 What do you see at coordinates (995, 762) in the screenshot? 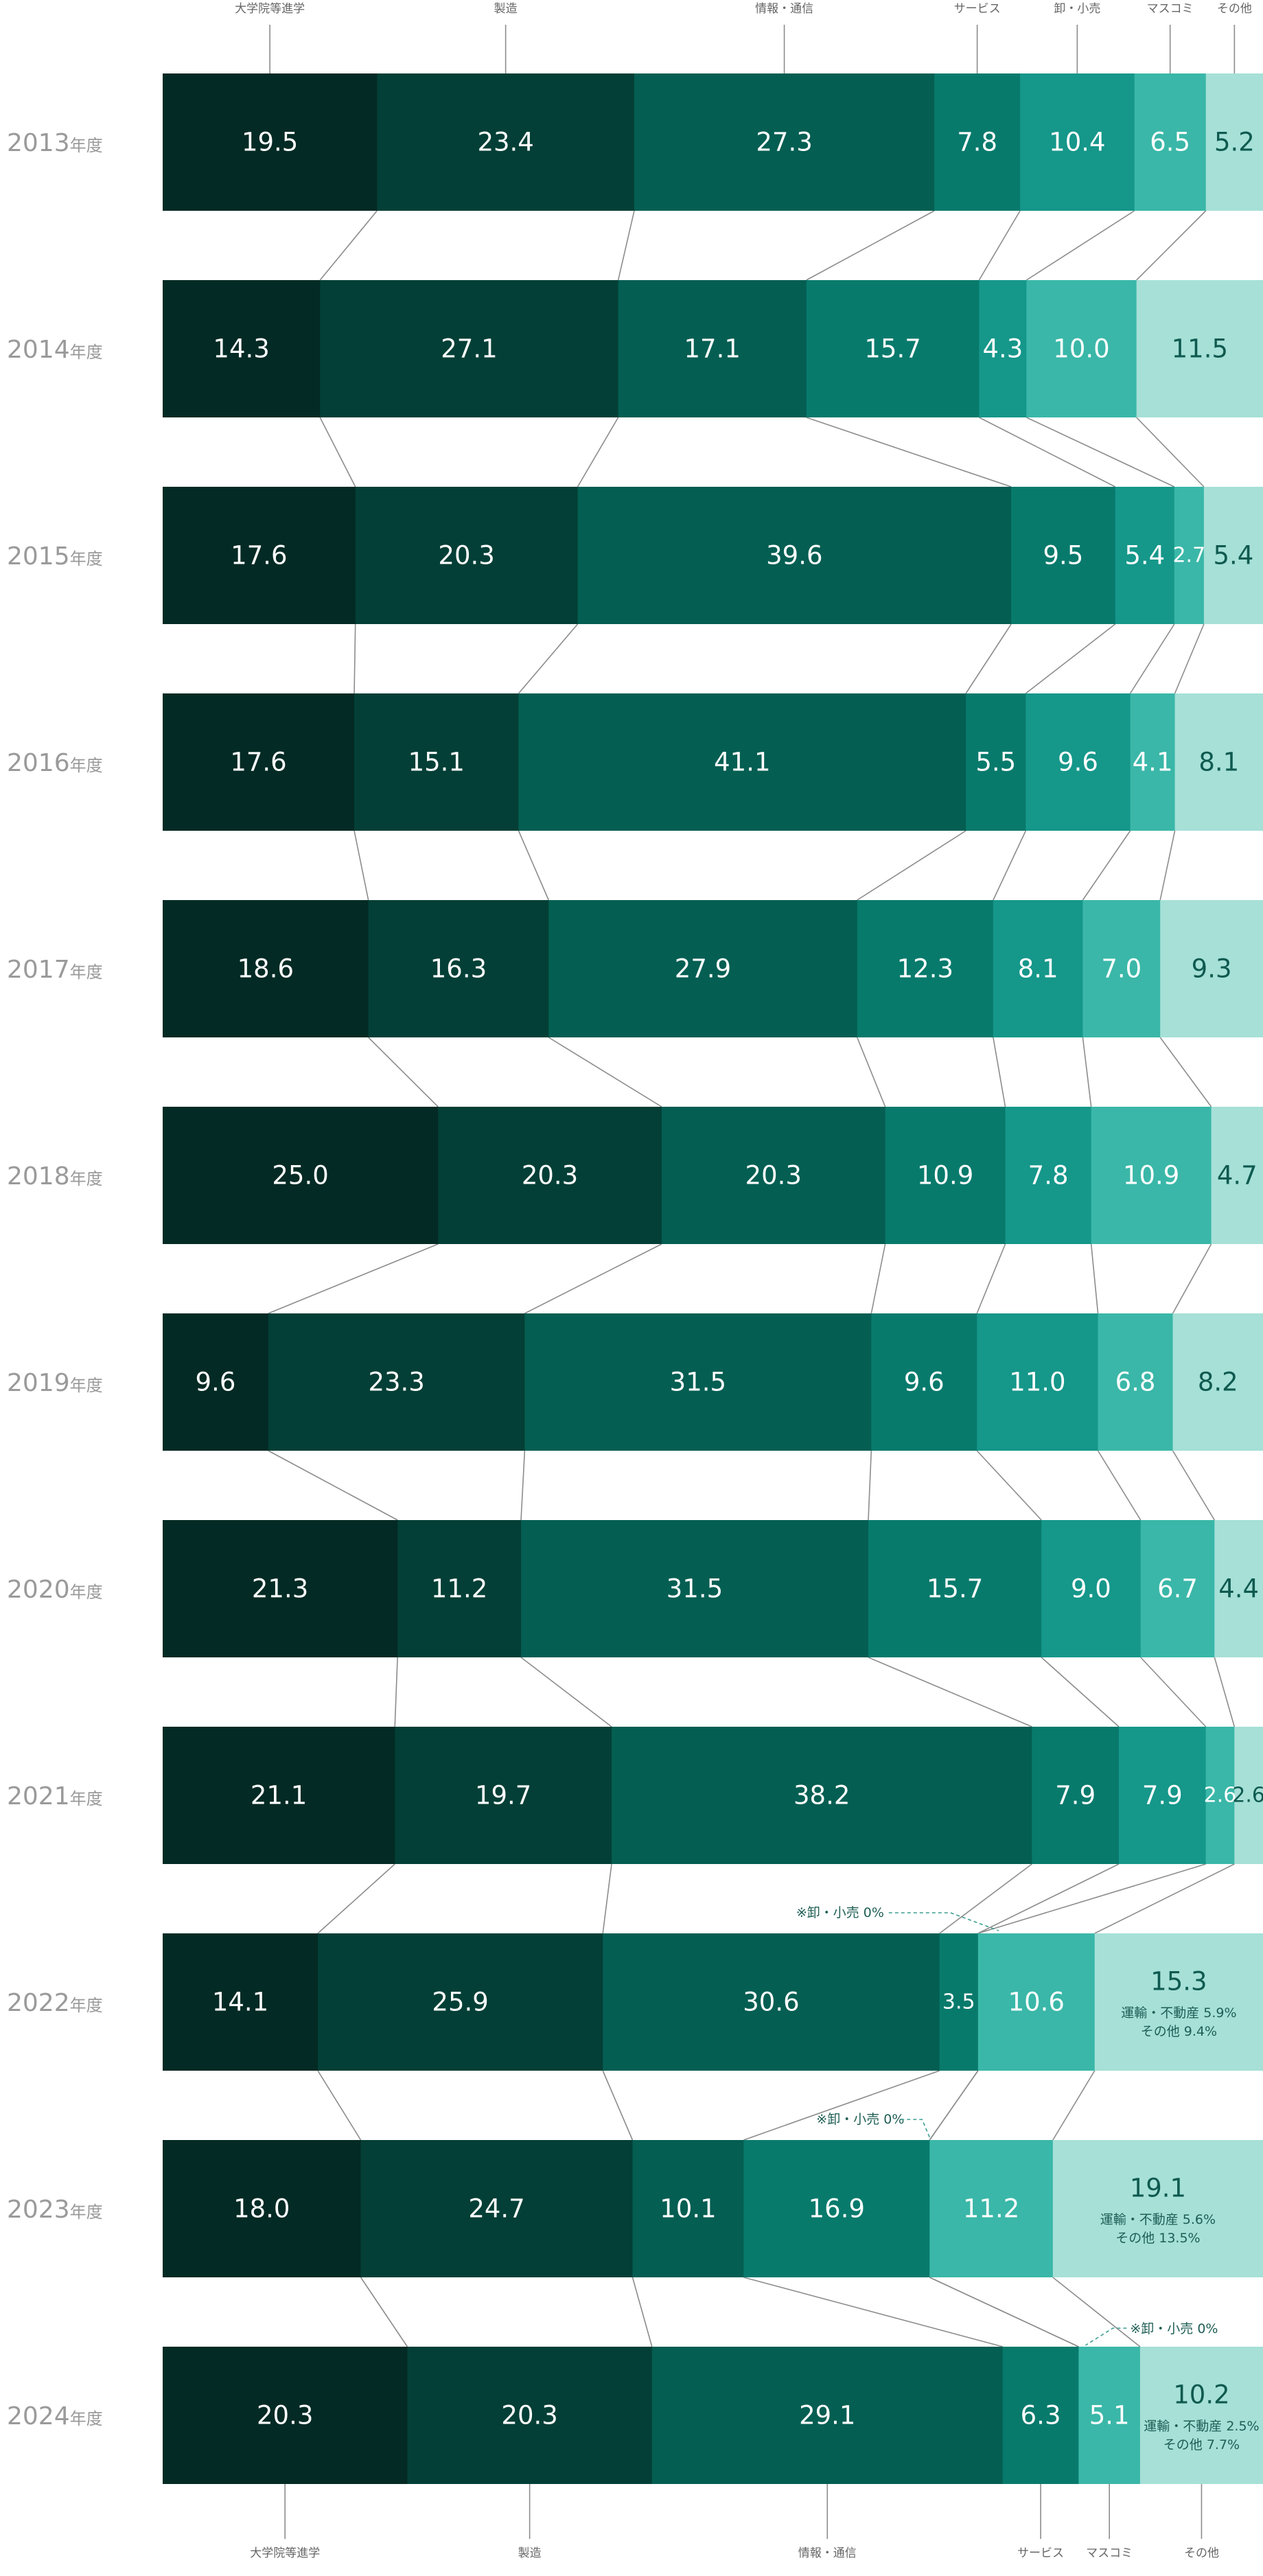
I see `value-label: 5.5` at bounding box center [995, 762].